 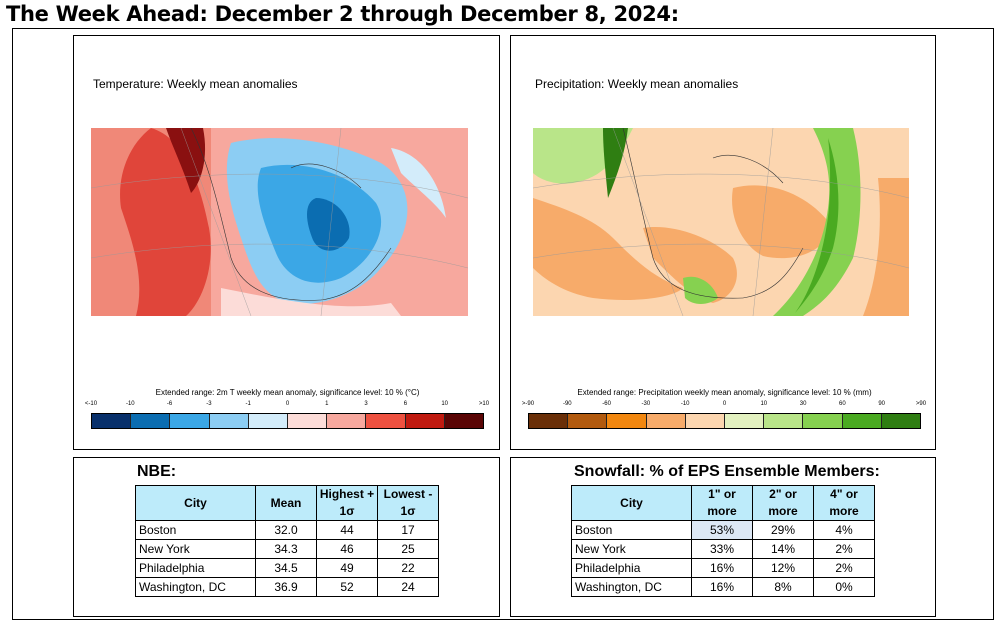 I want to click on snowfall-header-city: City, so click(x=631, y=503).